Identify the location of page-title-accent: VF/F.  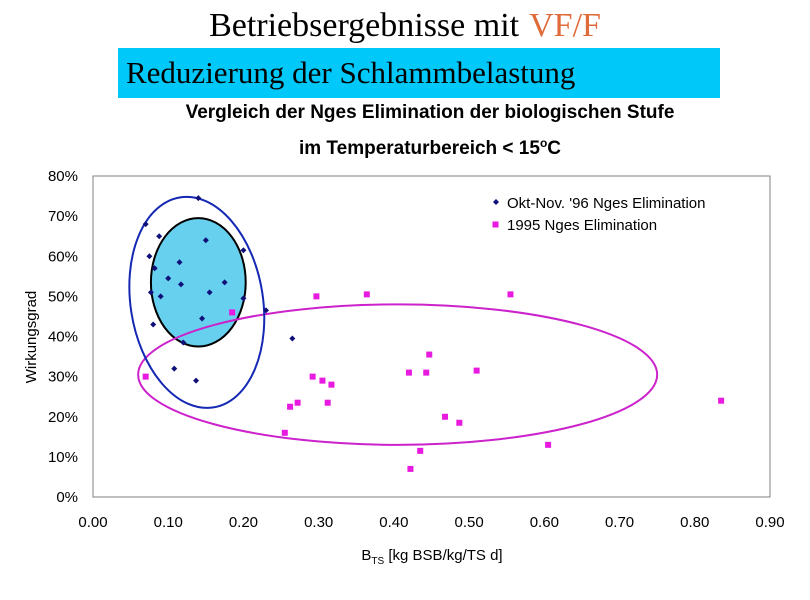
(565, 25).